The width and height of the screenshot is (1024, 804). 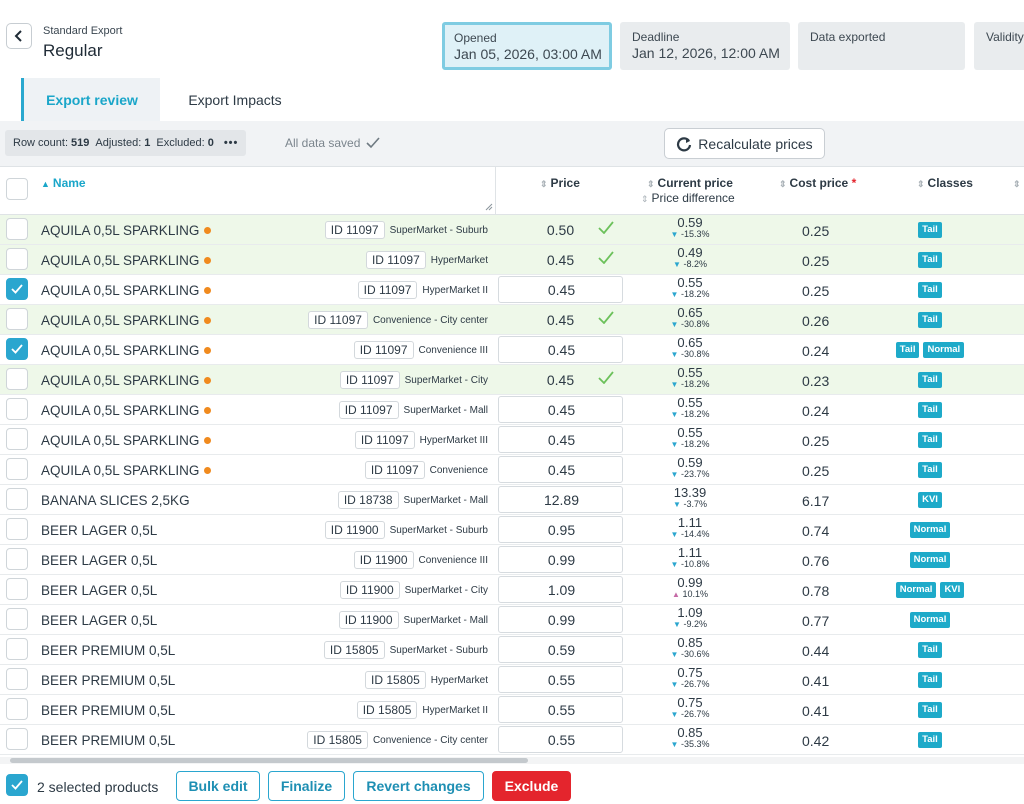 I want to click on back-button, so click(x=19, y=36).